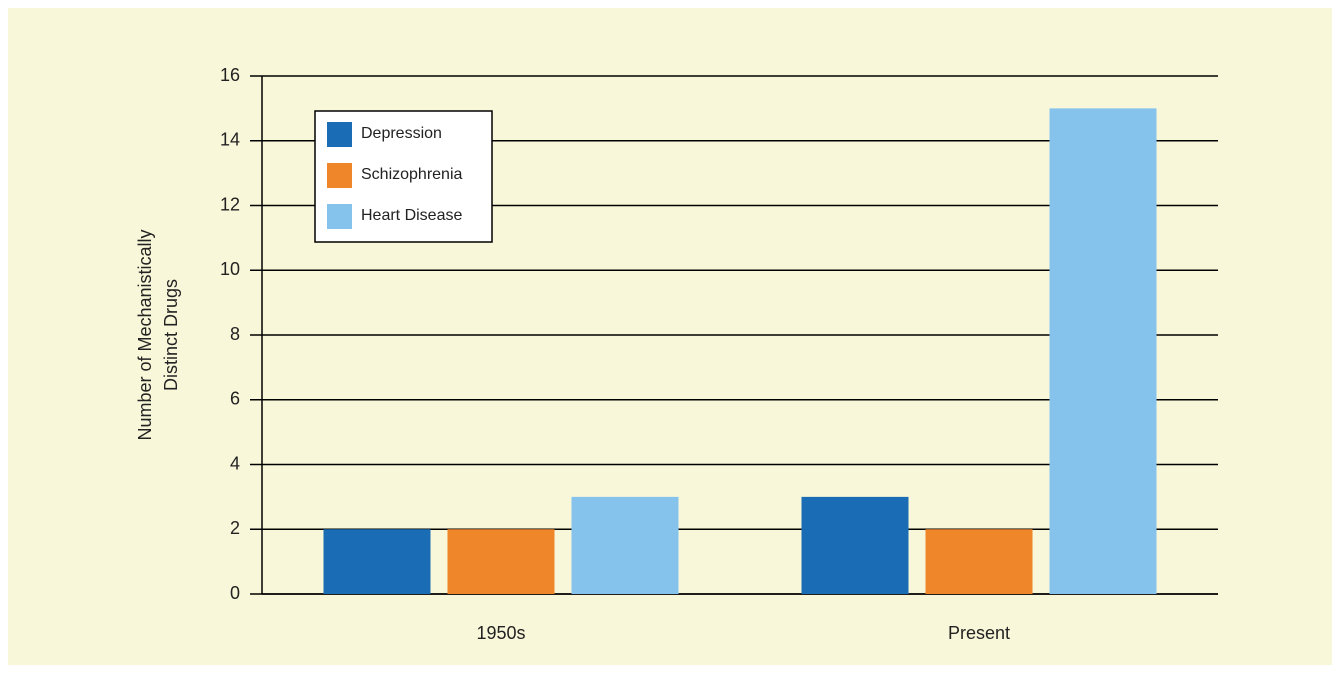 Image resolution: width=1340 pixels, height=679 pixels. Describe the element at coordinates (235, 593) in the screenshot. I see `y-tick-label: 0` at that location.